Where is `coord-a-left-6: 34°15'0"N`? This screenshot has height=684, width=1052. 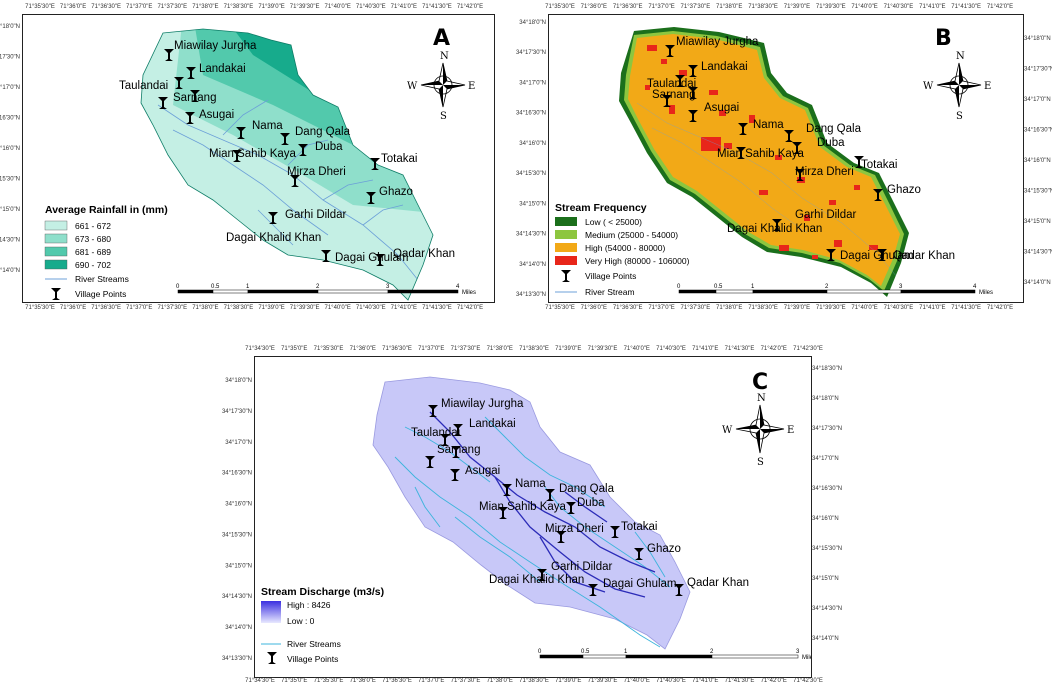
coord-a-left-6: 34°15'0"N is located at coordinates (10, 210).